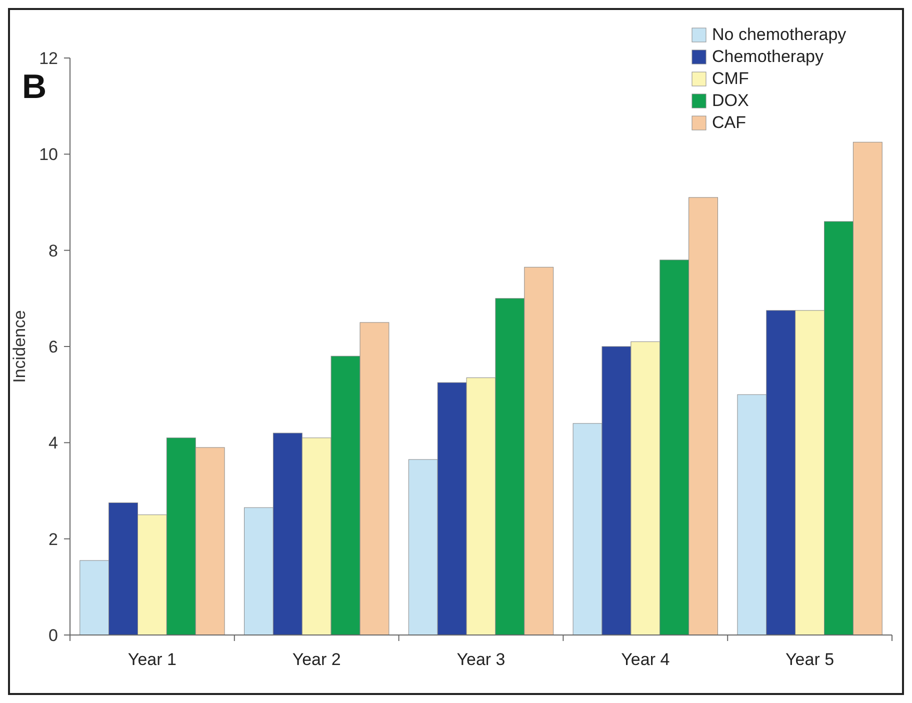 This screenshot has height=703, width=912. Describe the element at coordinates (481, 659) in the screenshot. I see `x-tick-label: Year 3` at that location.